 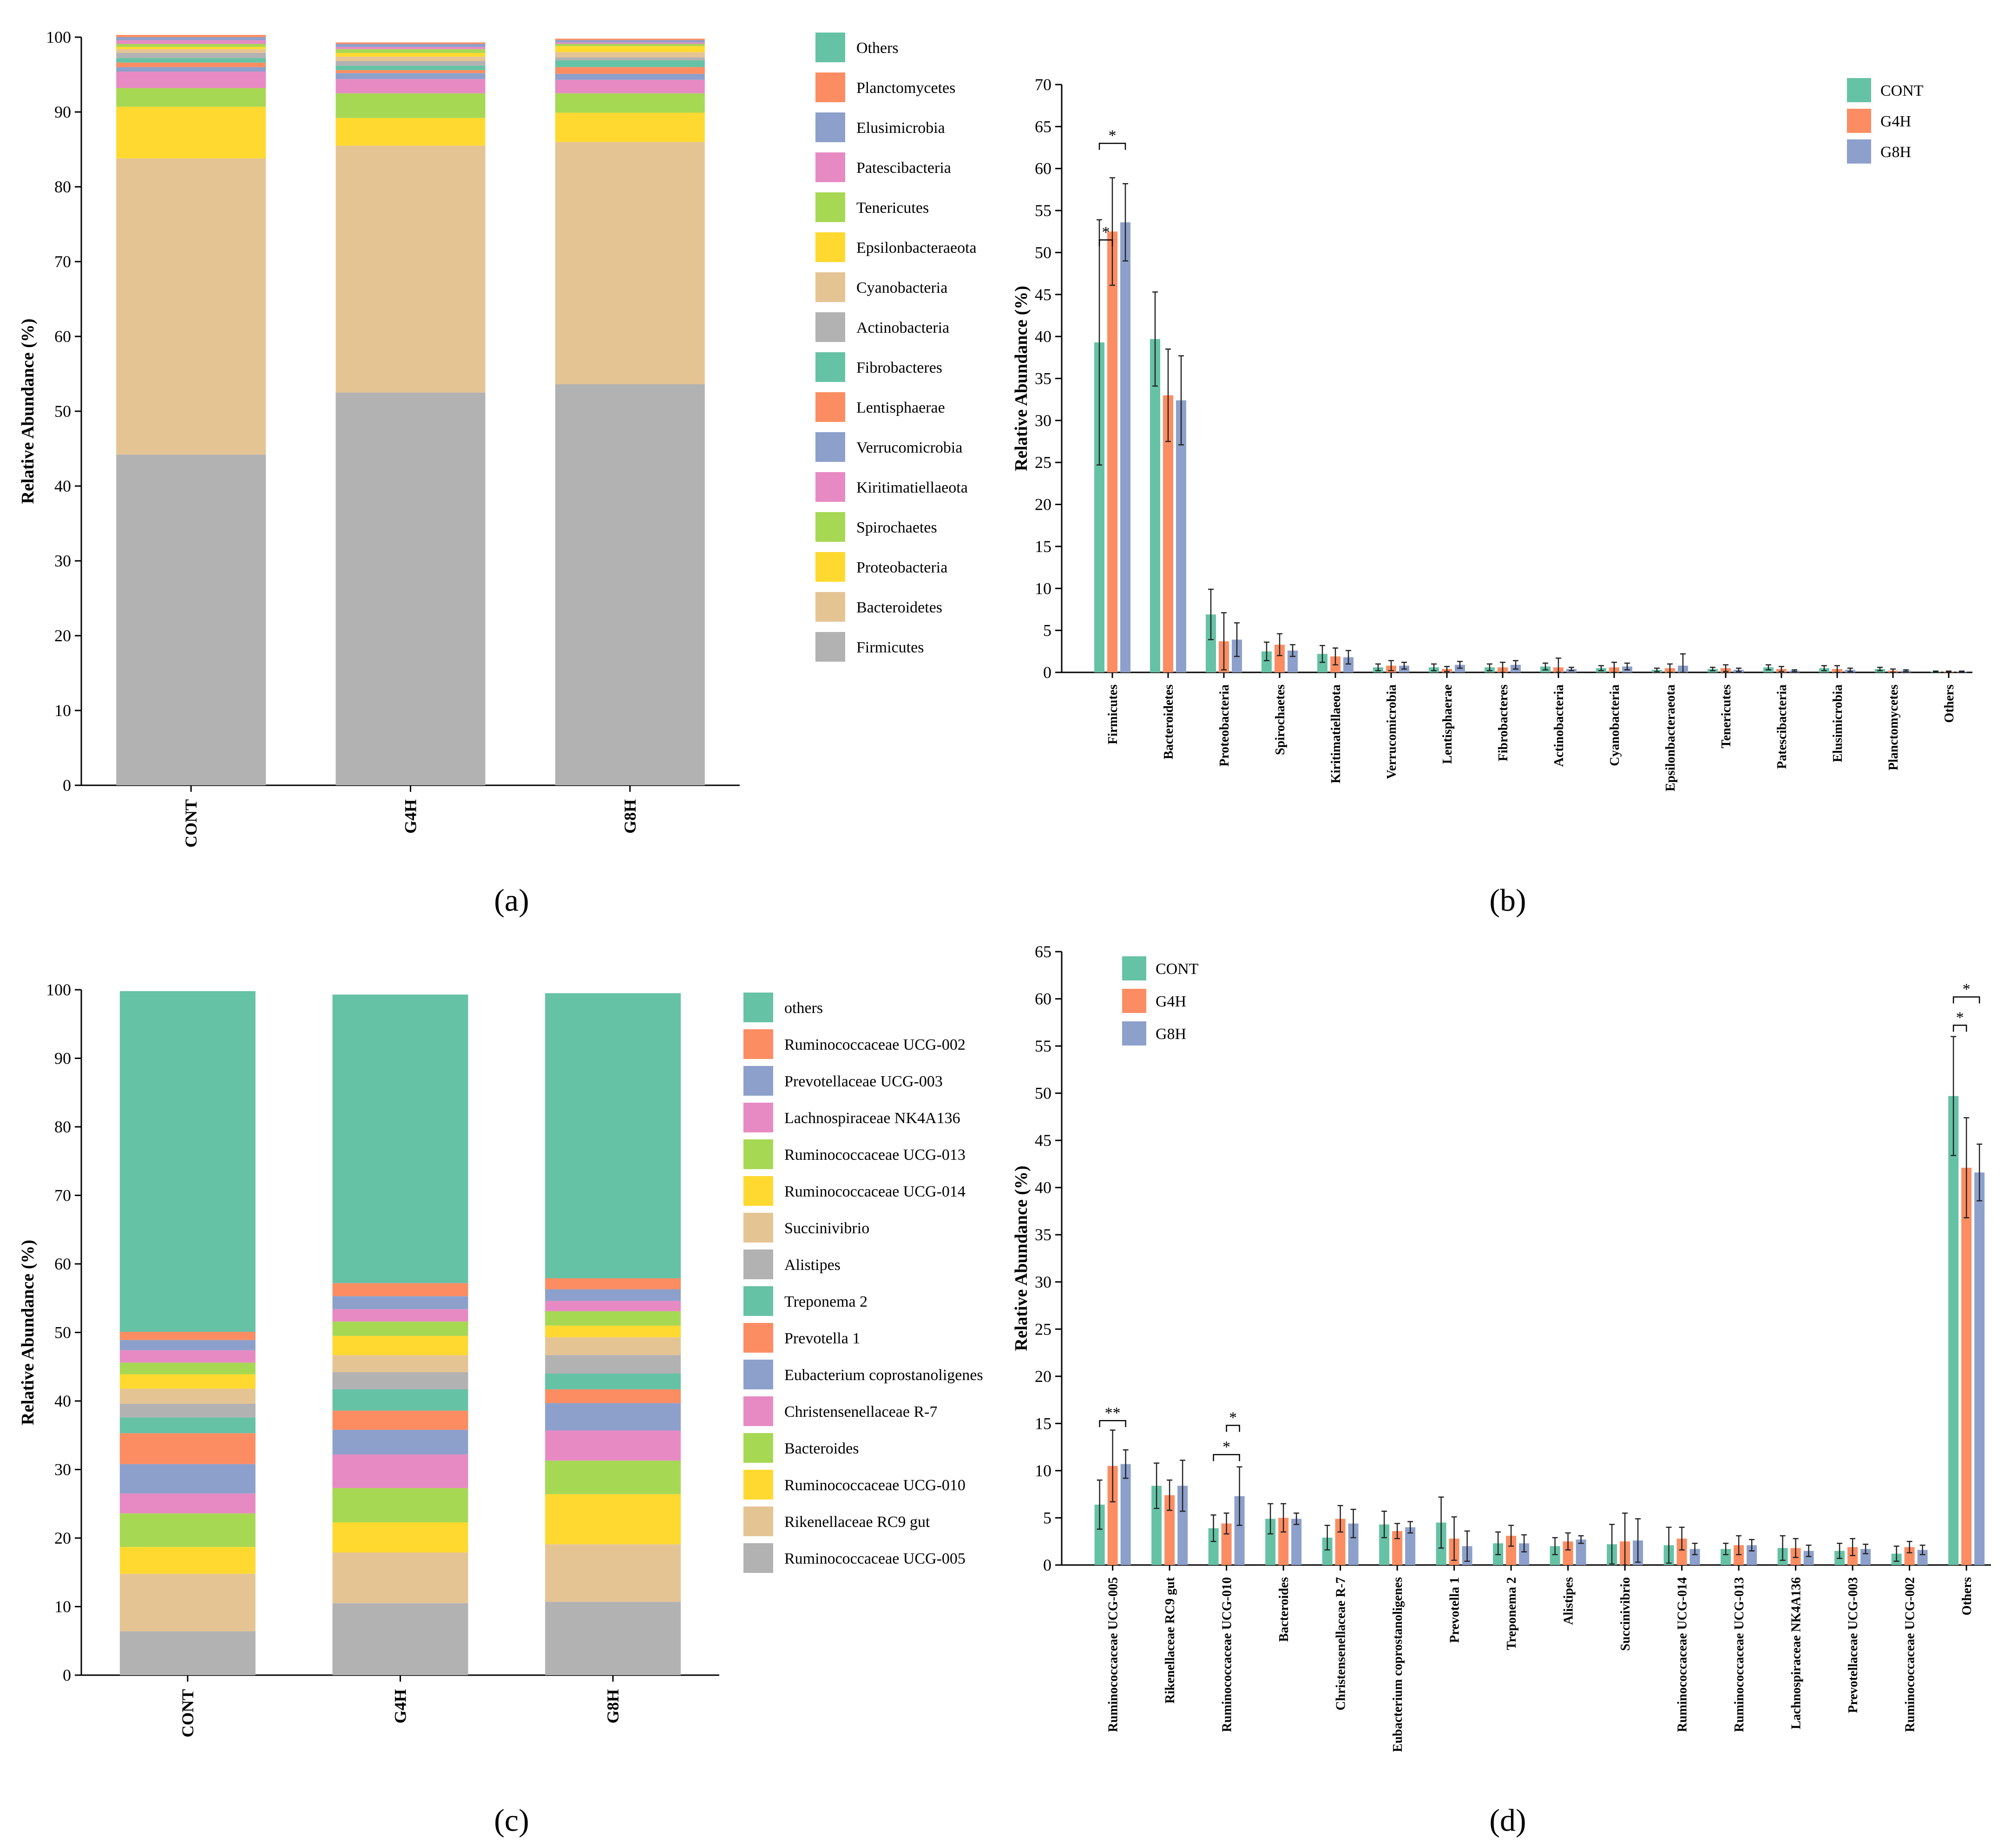 What do you see at coordinates (1211, 643) in the screenshot?
I see `bar-cont-proteobacteria` at bounding box center [1211, 643].